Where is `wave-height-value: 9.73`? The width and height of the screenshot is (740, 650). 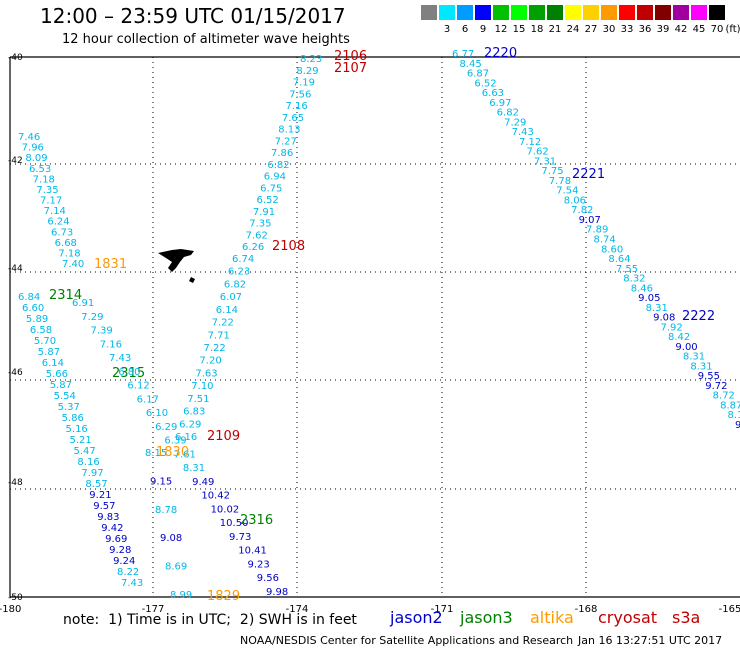
wave-height-value: 9.73 is located at coordinates (240, 537).